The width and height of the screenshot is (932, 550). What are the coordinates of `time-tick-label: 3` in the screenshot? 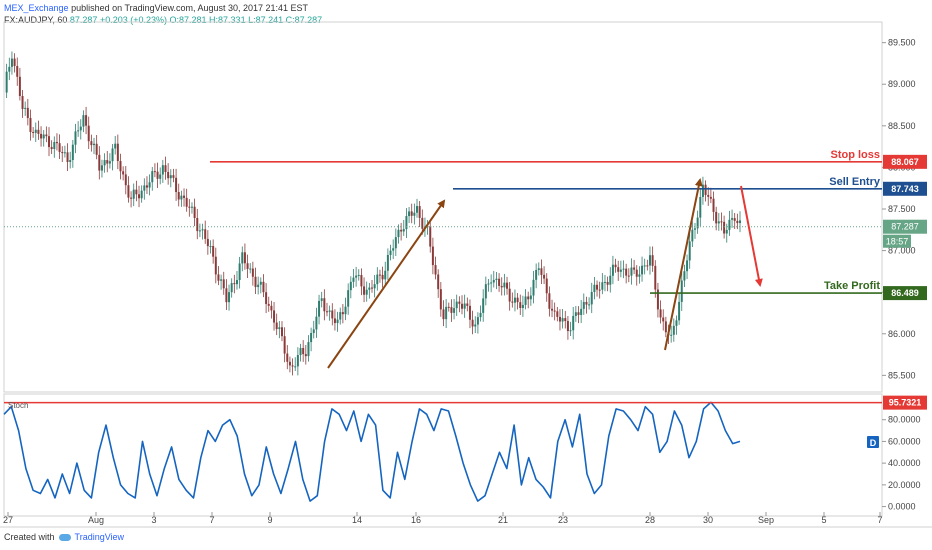 It's located at (153, 520).